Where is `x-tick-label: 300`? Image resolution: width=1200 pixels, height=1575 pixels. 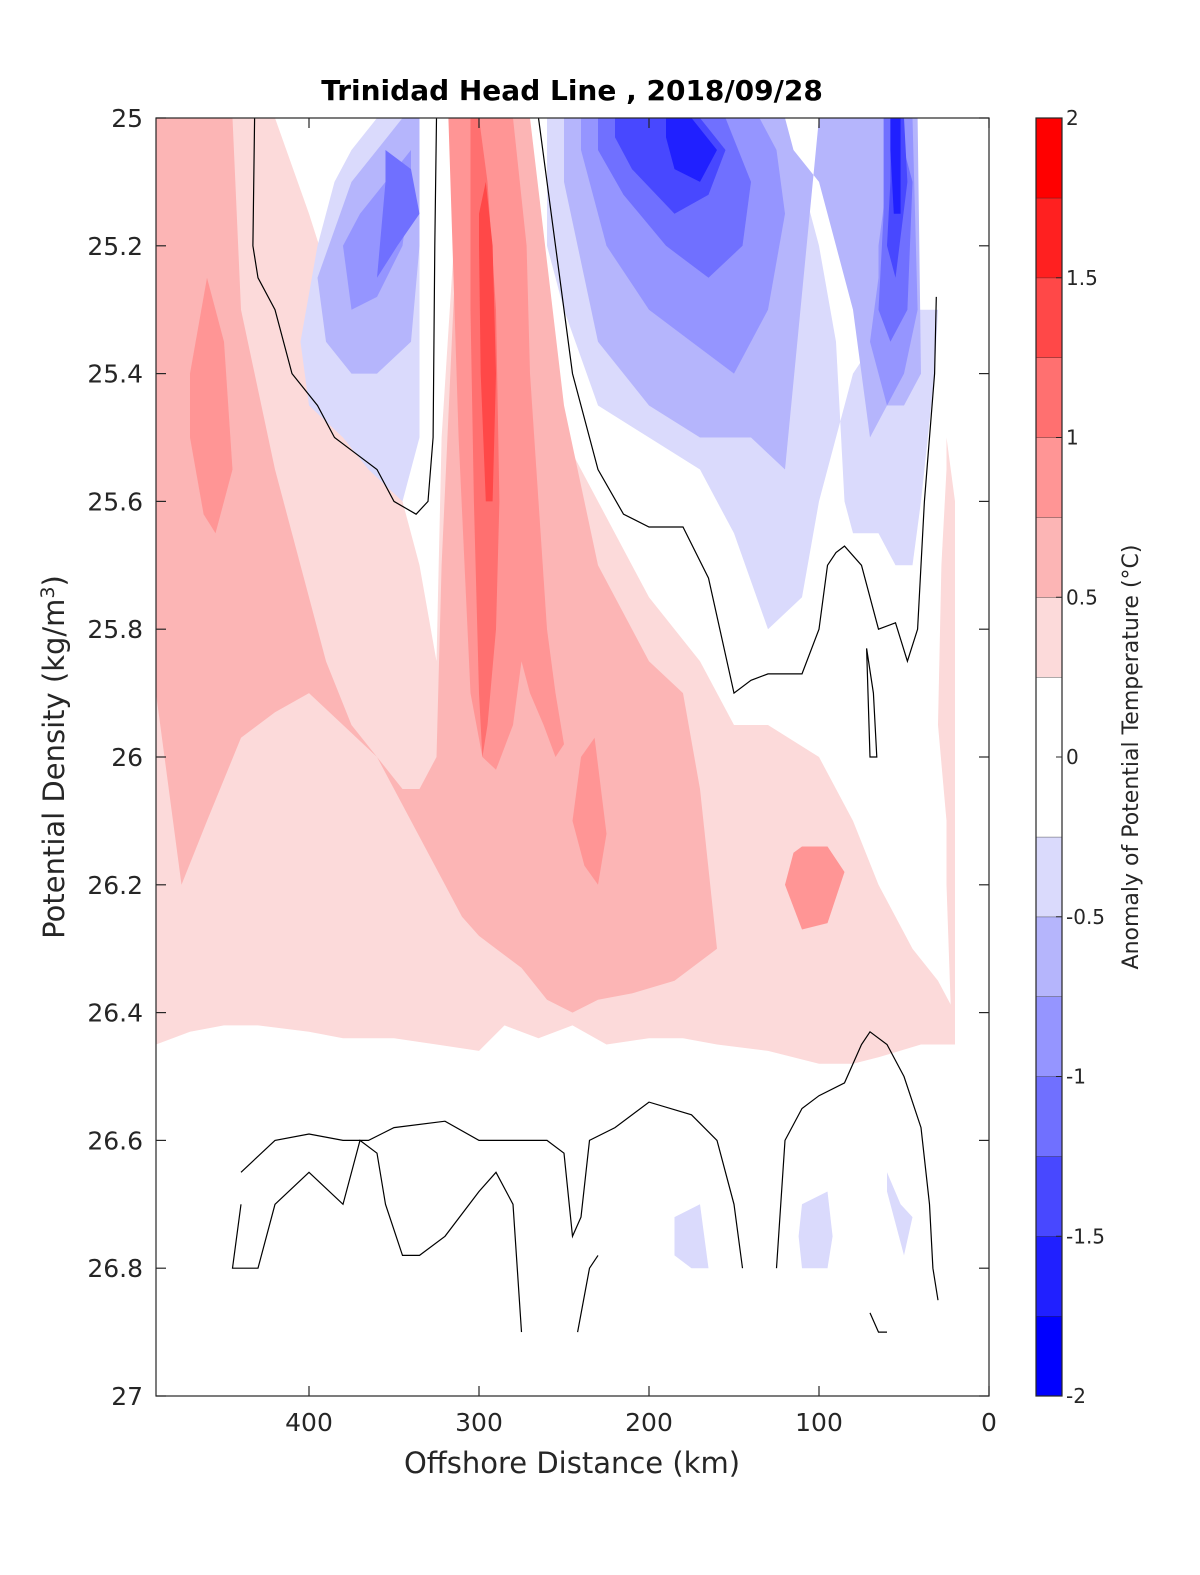 x-tick-label: 300 is located at coordinates (479, 1422).